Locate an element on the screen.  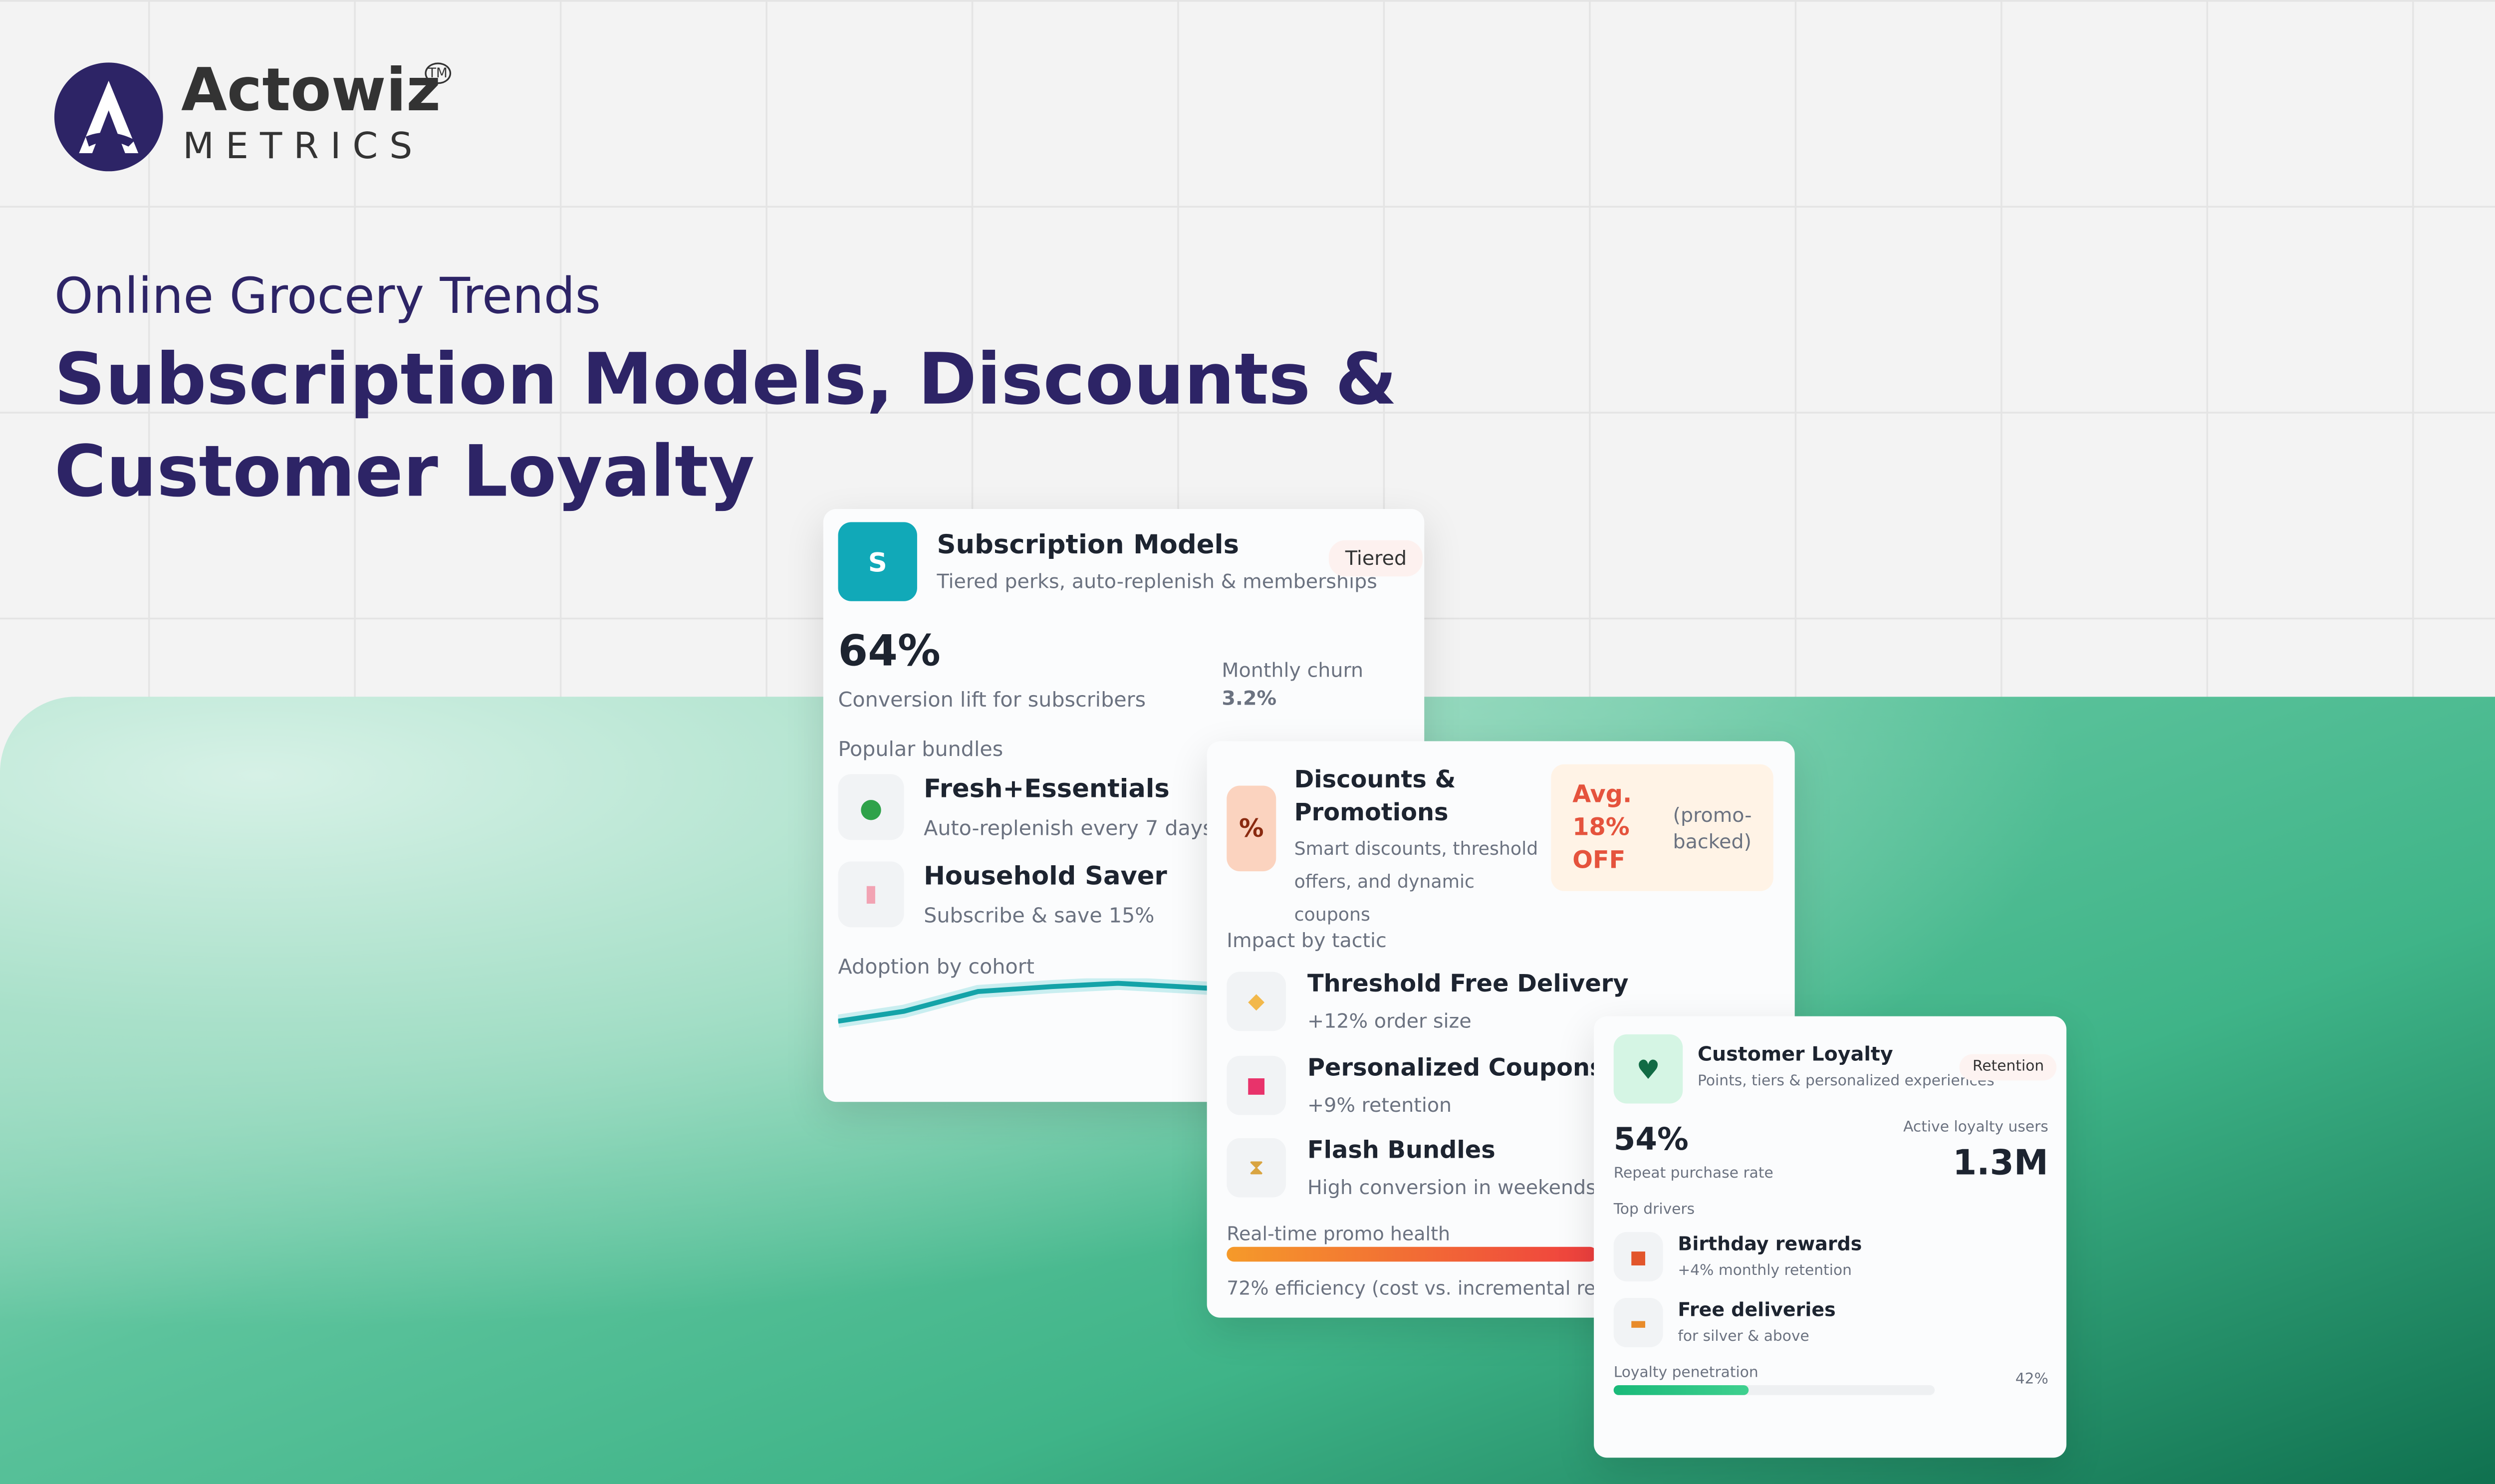
badge: Tiered is located at coordinates (1376, 558).